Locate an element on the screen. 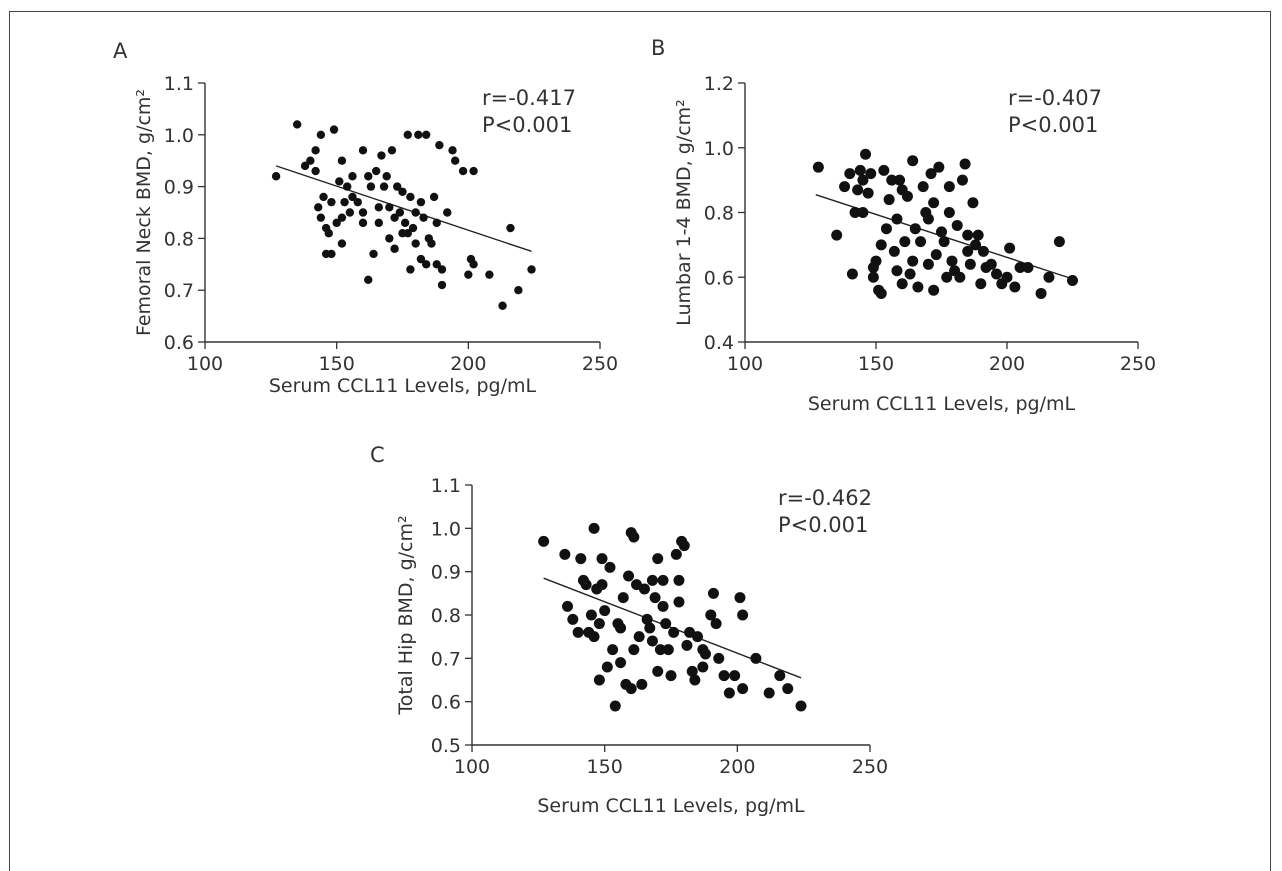 This screenshot has height=871, width=1282. y-tick-label: 1.0 is located at coordinates (446, 529).